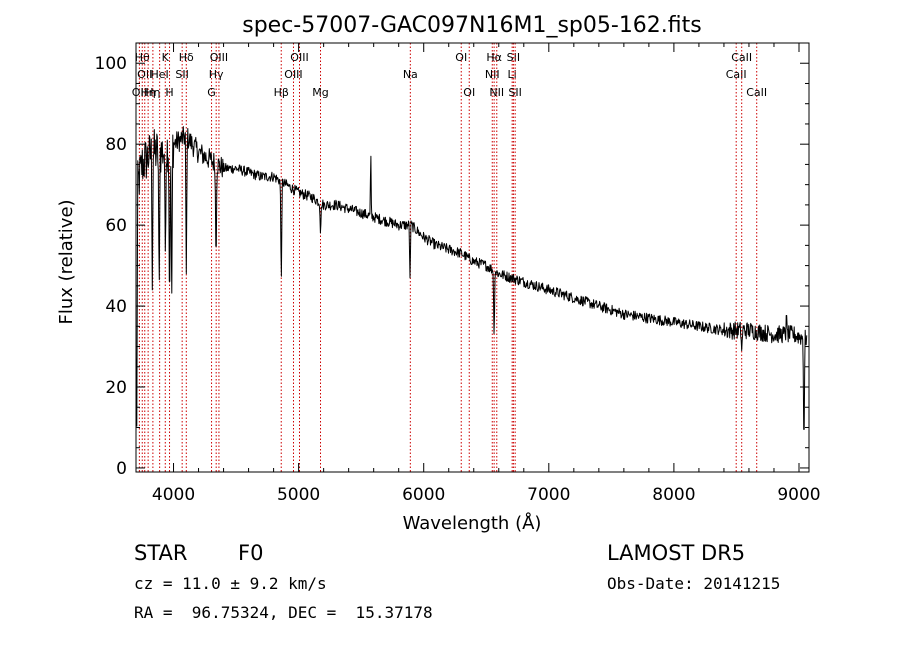 Image resolution: width=900 pixels, height=649 pixels. I want to click on y-tick-label: 0, so click(121, 469).